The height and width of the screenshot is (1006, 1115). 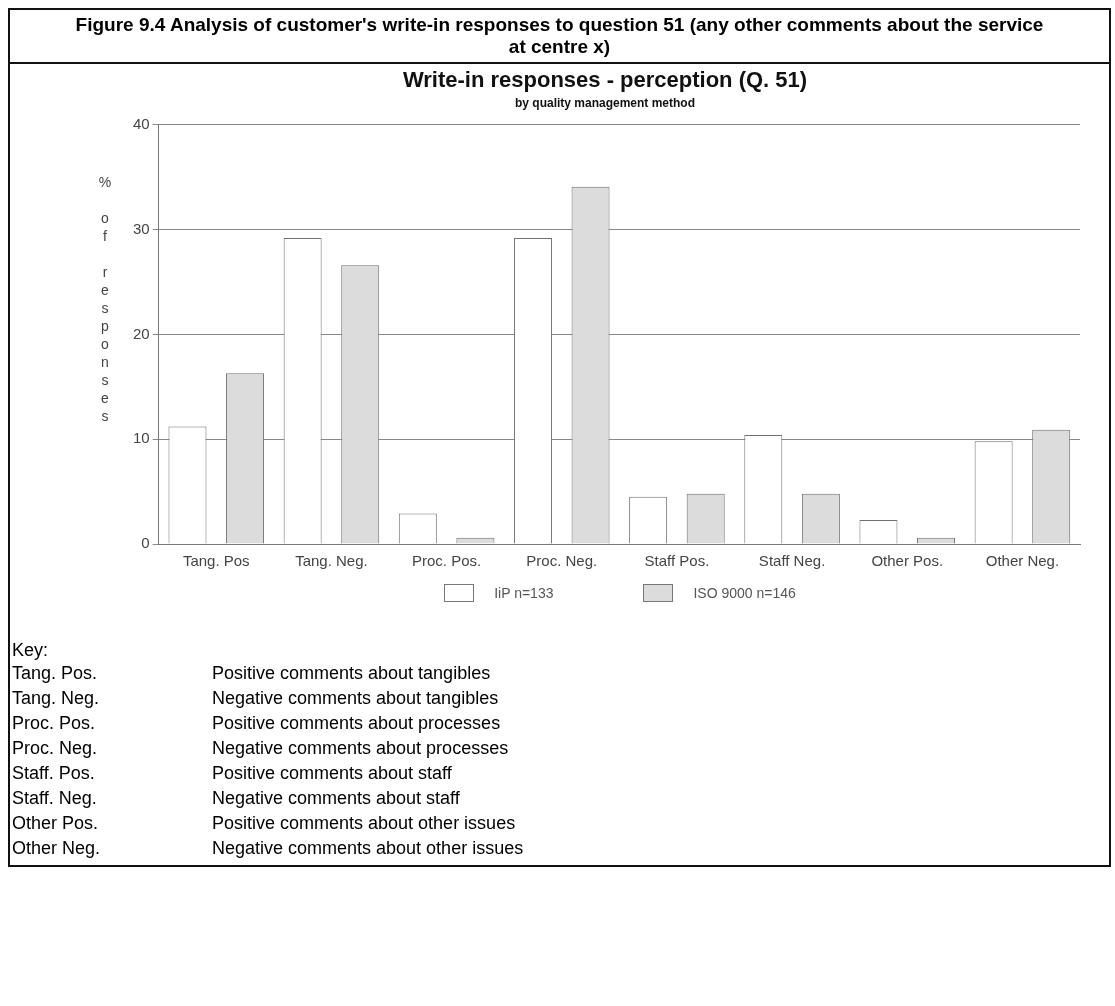 I want to click on y-tick-label: 20, so click(x=141, y=333).